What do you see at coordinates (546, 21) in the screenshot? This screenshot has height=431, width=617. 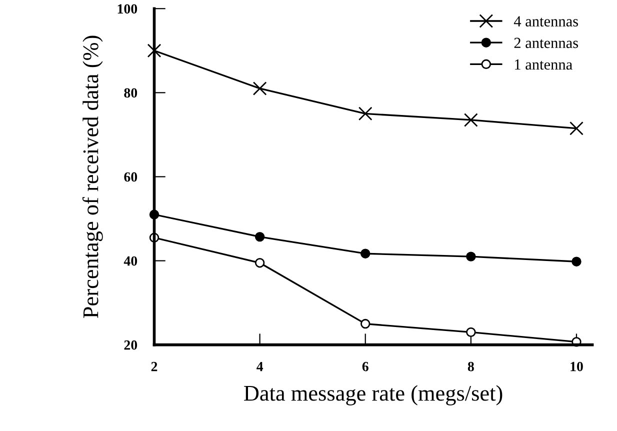 I see `legend-label: 4 antennas` at bounding box center [546, 21].